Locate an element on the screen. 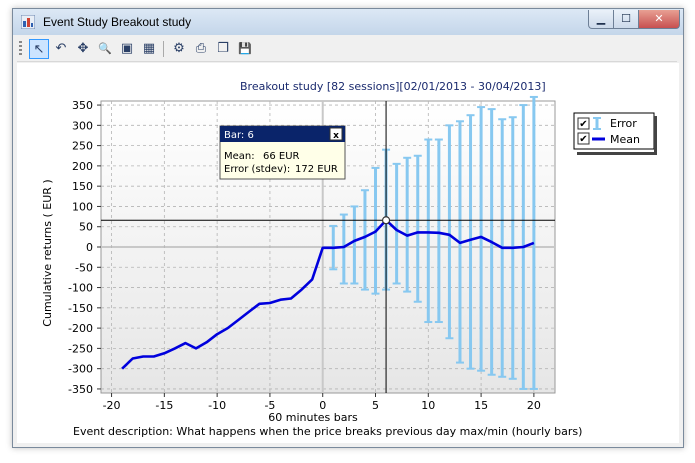 This screenshot has width=695, height=463. legend-error-checkbox is located at coordinates (583, 123).